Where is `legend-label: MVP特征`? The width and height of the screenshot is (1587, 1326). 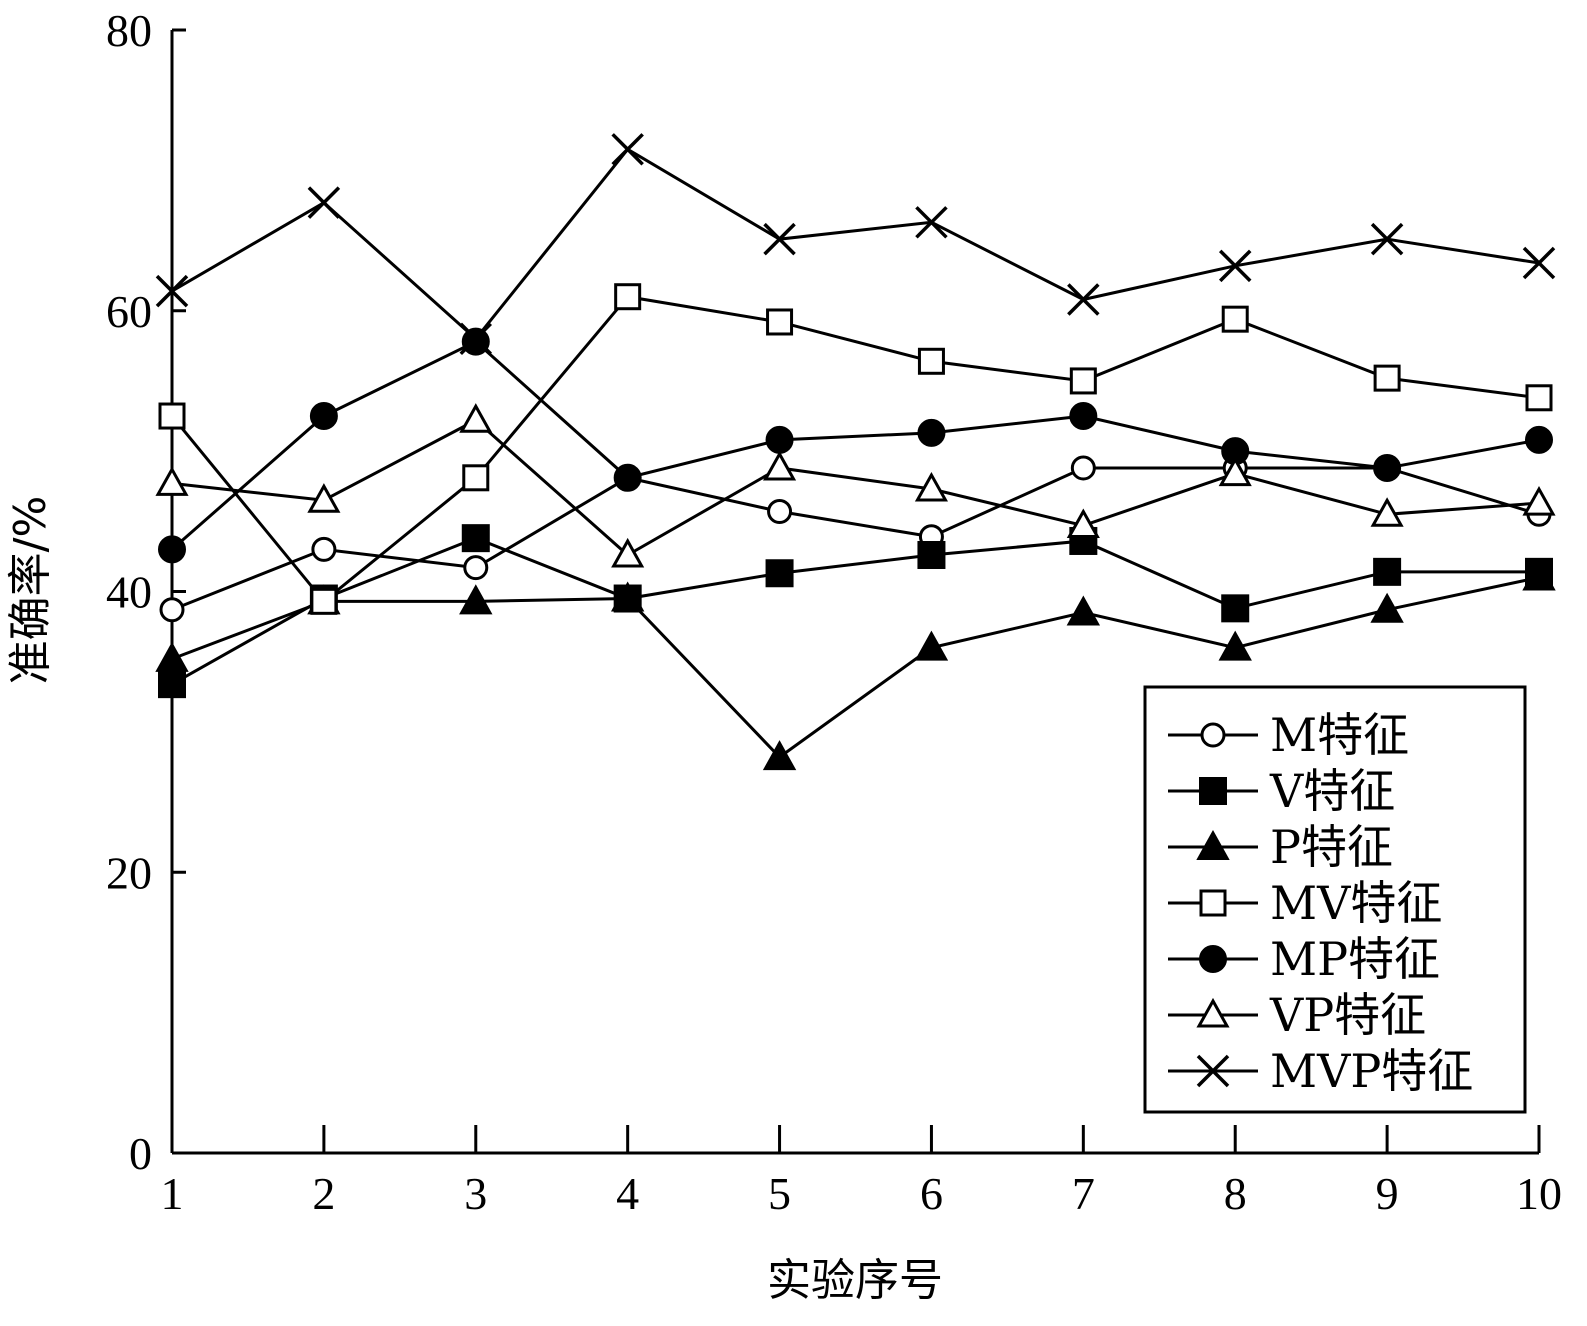
legend-label: MVP特征 is located at coordinates (1371, 1071).